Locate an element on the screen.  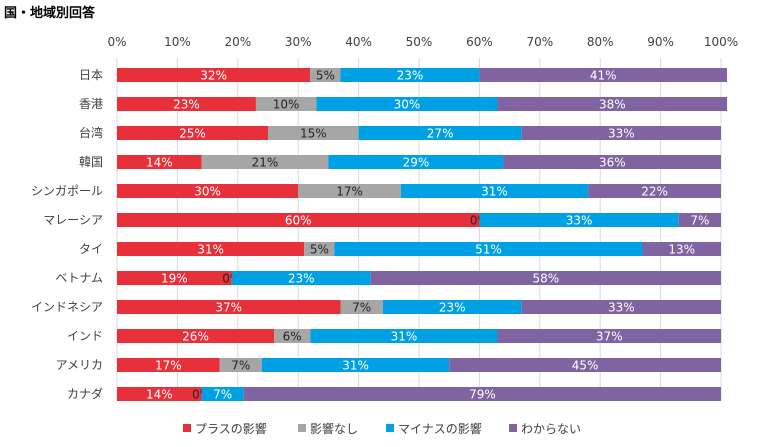
data-label: 22% is located at coordinates (654, 192).